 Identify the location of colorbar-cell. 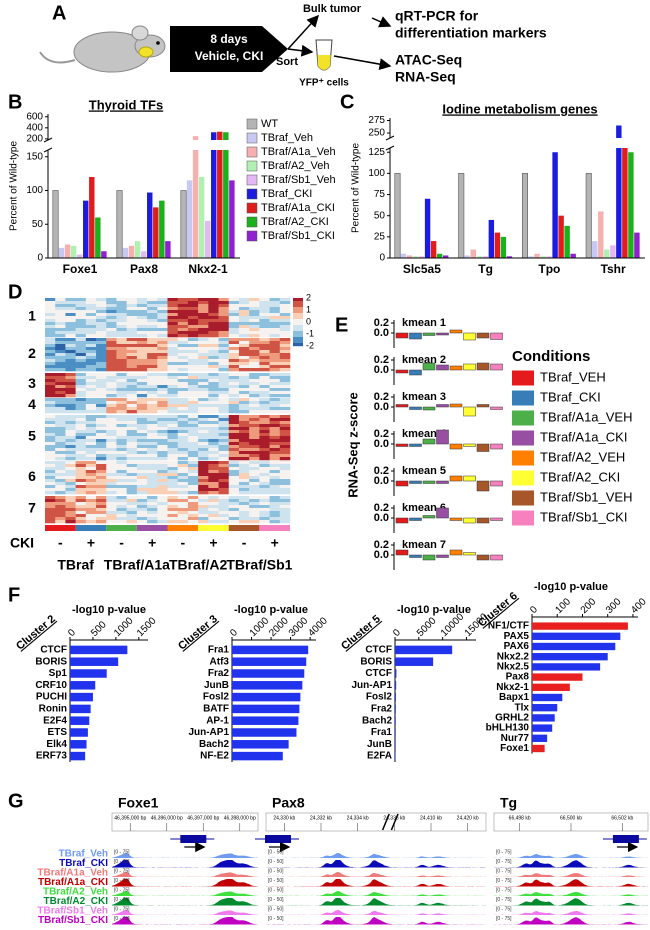
(298, 321).